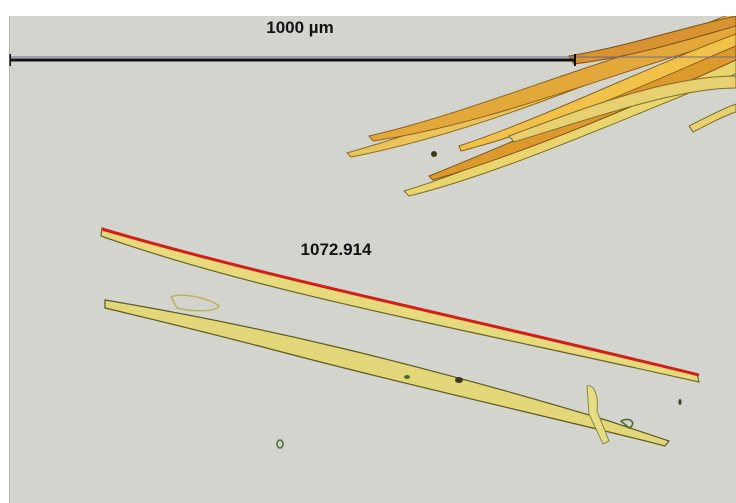  I want to click on scale-bar, so click(372, 60).